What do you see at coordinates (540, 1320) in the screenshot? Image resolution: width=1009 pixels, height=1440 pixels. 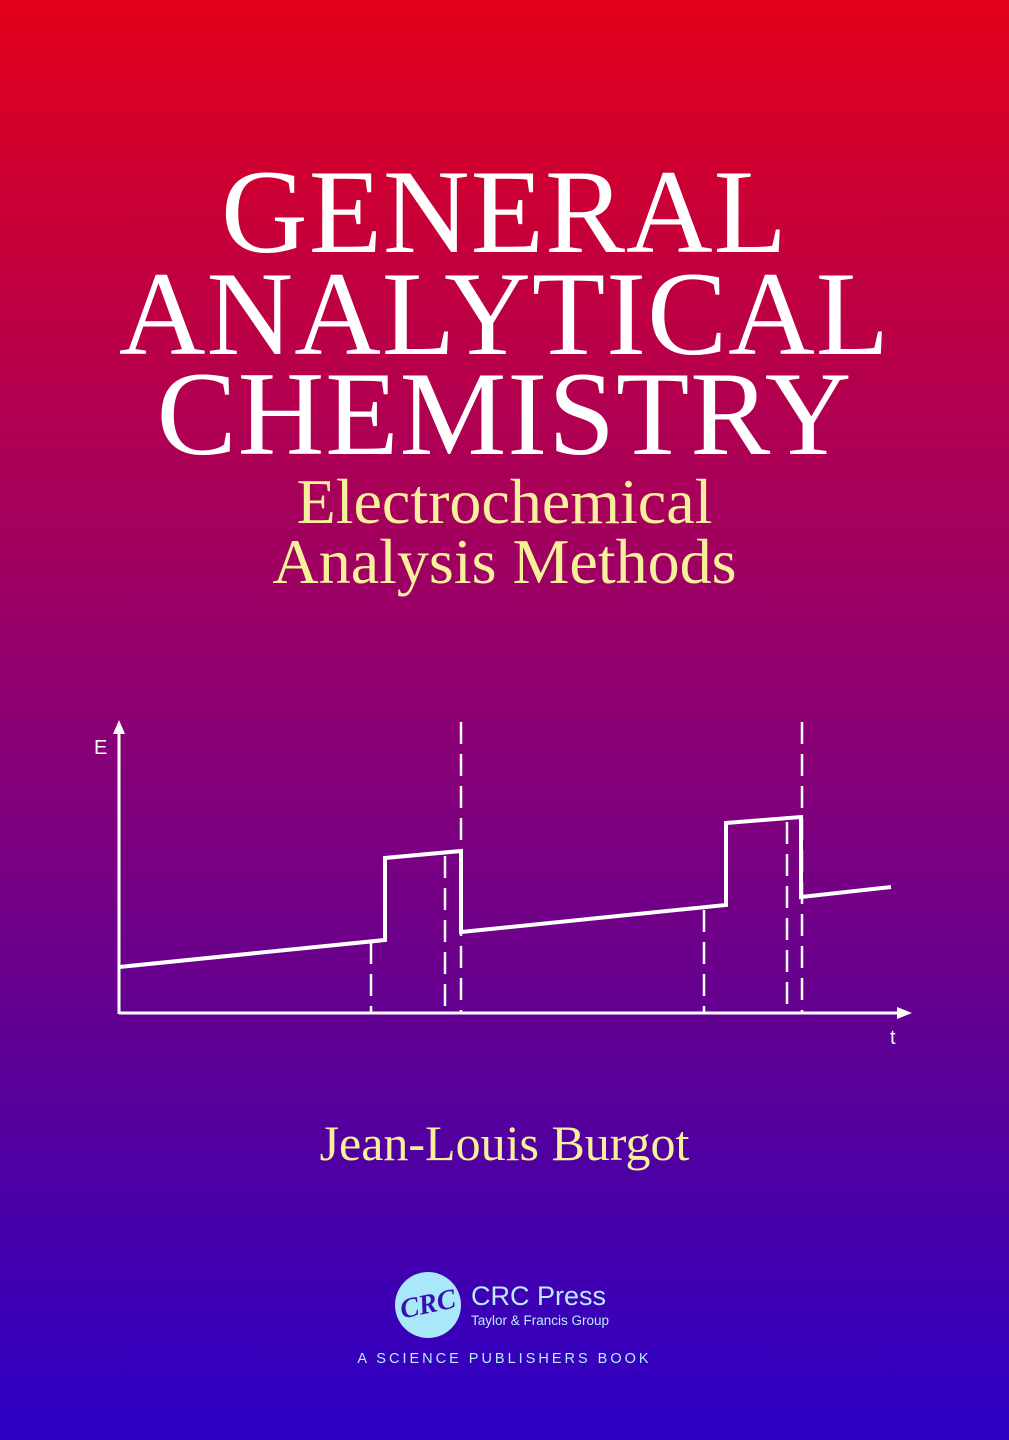 I see `publisher-group: Taylor & Francis Group` at bounding box center [540, 1320].